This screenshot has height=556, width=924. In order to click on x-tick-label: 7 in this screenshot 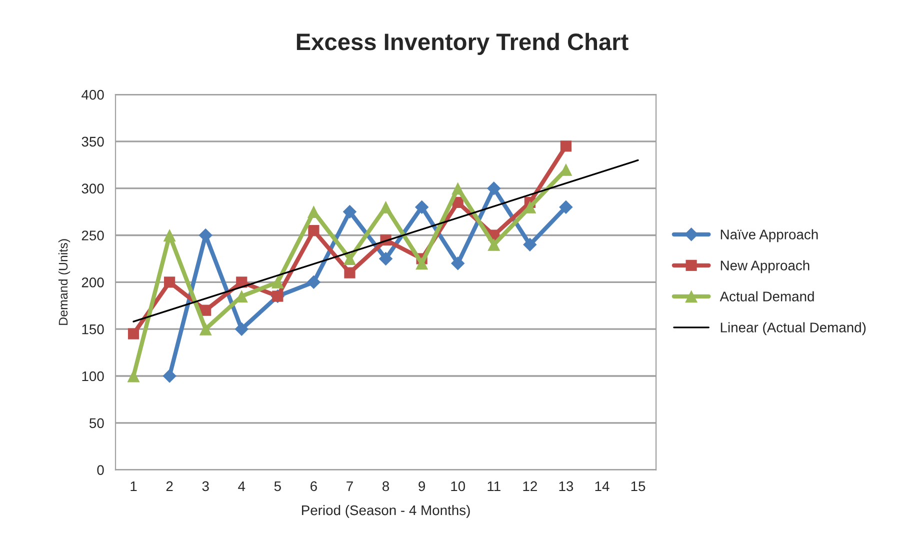, I will do `click(349, 486)`.